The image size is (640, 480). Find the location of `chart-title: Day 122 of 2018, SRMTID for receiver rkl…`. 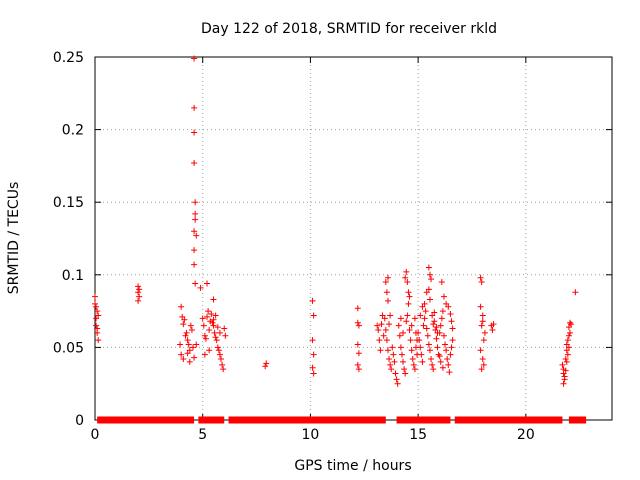

chart-title: Day 122 of 2018, SRMTID for receiver rkl… is located at coordinates (349, 29).